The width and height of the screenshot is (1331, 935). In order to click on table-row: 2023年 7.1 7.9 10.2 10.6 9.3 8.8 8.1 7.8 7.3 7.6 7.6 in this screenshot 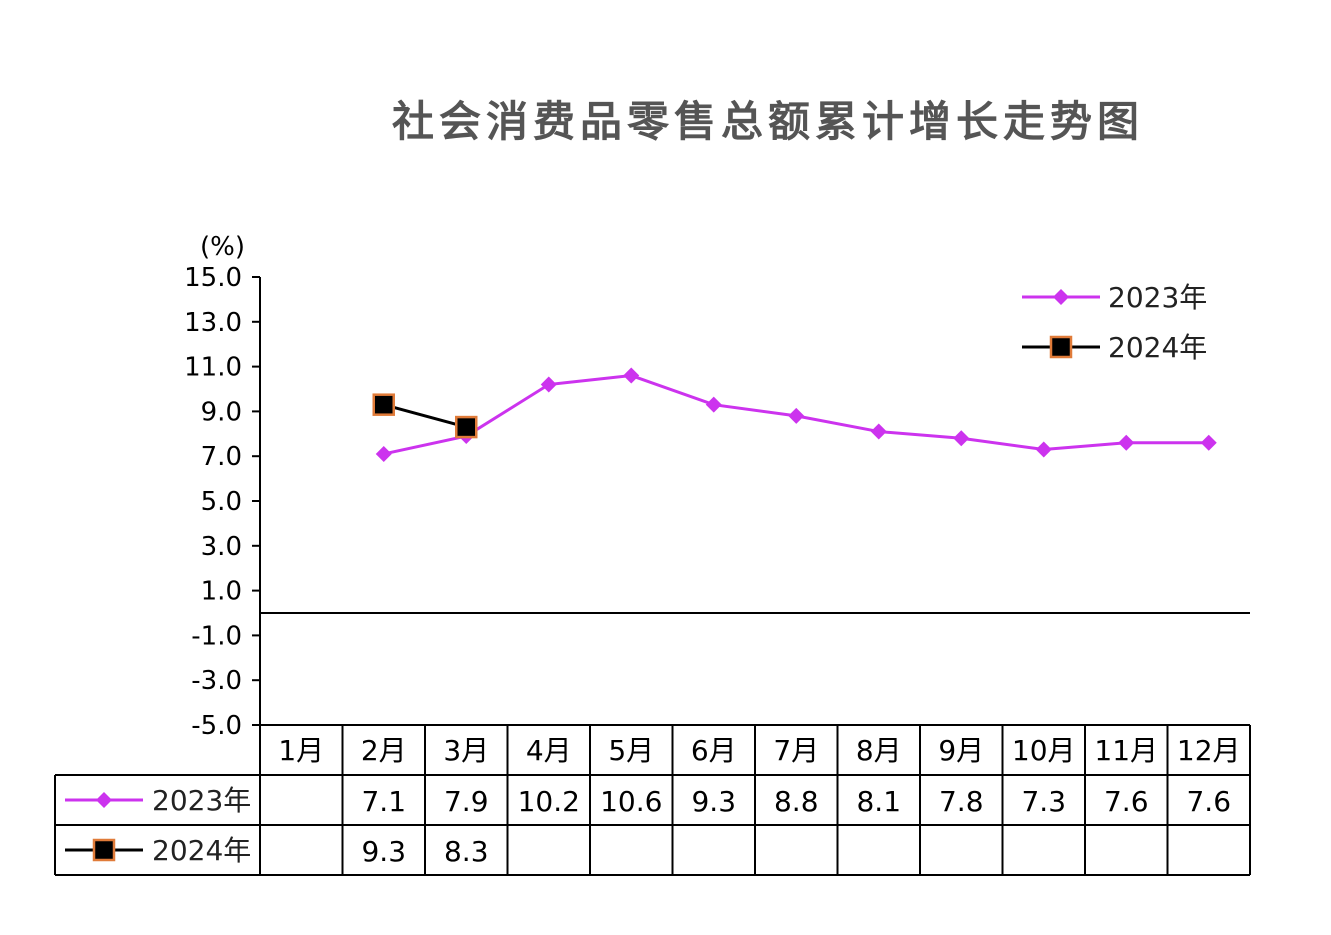, I will do `click(648, 801)`.